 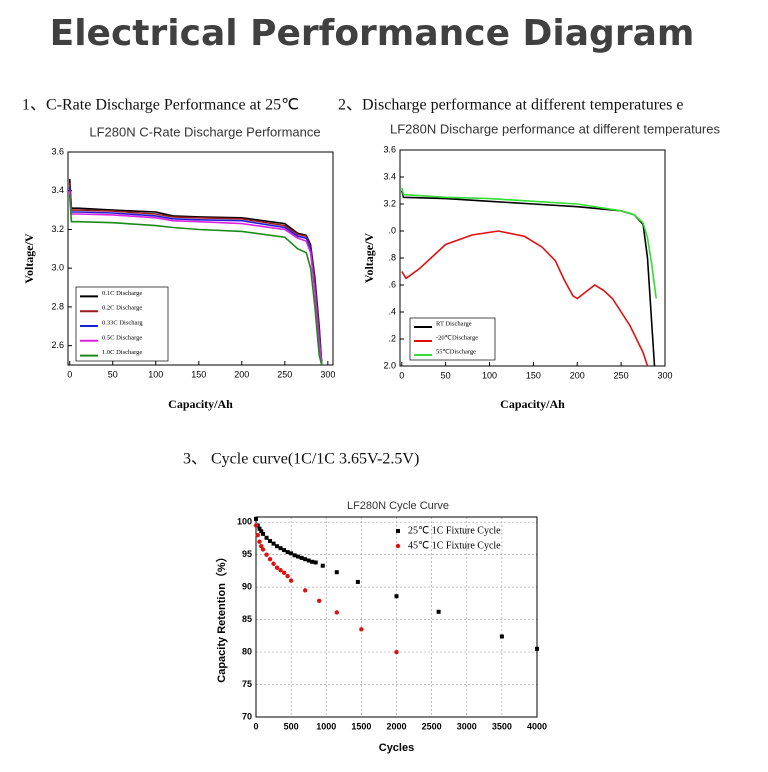 What do you see at coordinates (122, 308) in the screenshot?
I see `legend-label: 0.2C Discharge` at bounding box center [122, 308].